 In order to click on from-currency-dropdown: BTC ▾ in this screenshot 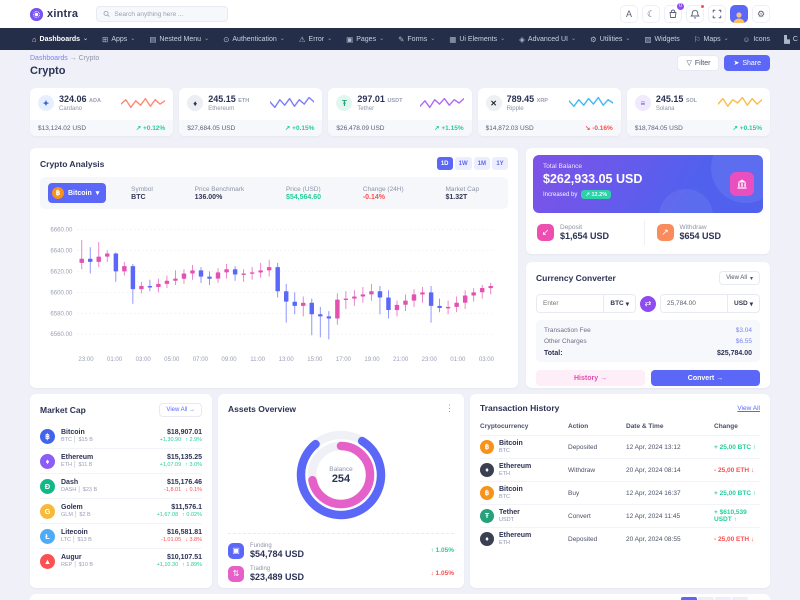, I will do `click(619, 303)`.